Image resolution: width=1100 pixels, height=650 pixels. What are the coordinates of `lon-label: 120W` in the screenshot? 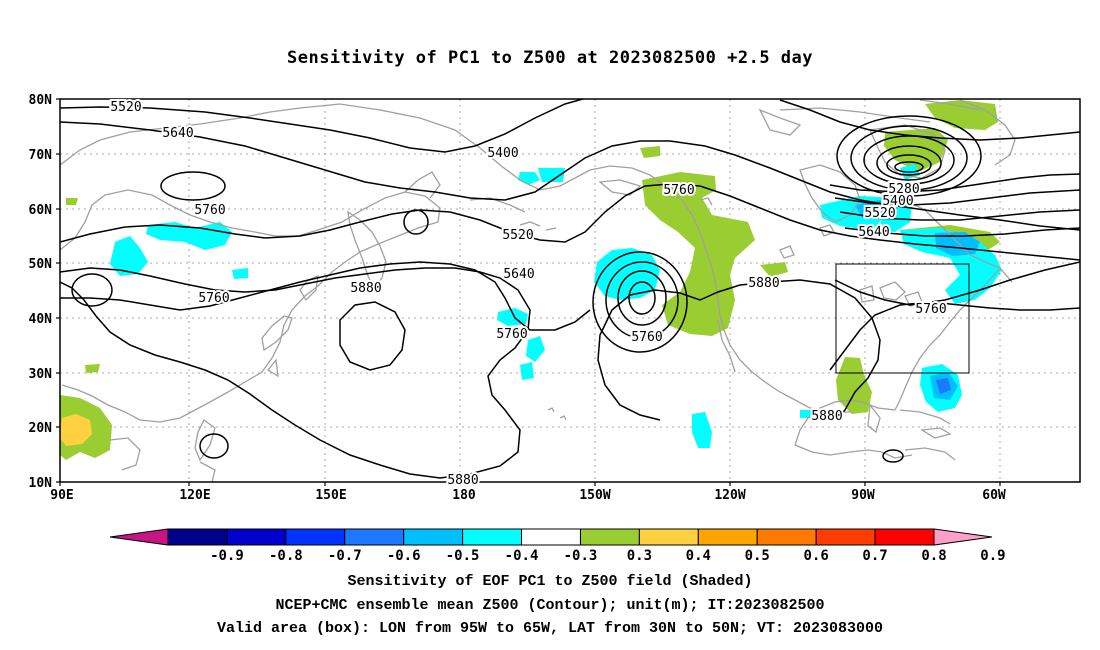 It's located at (729, 495).